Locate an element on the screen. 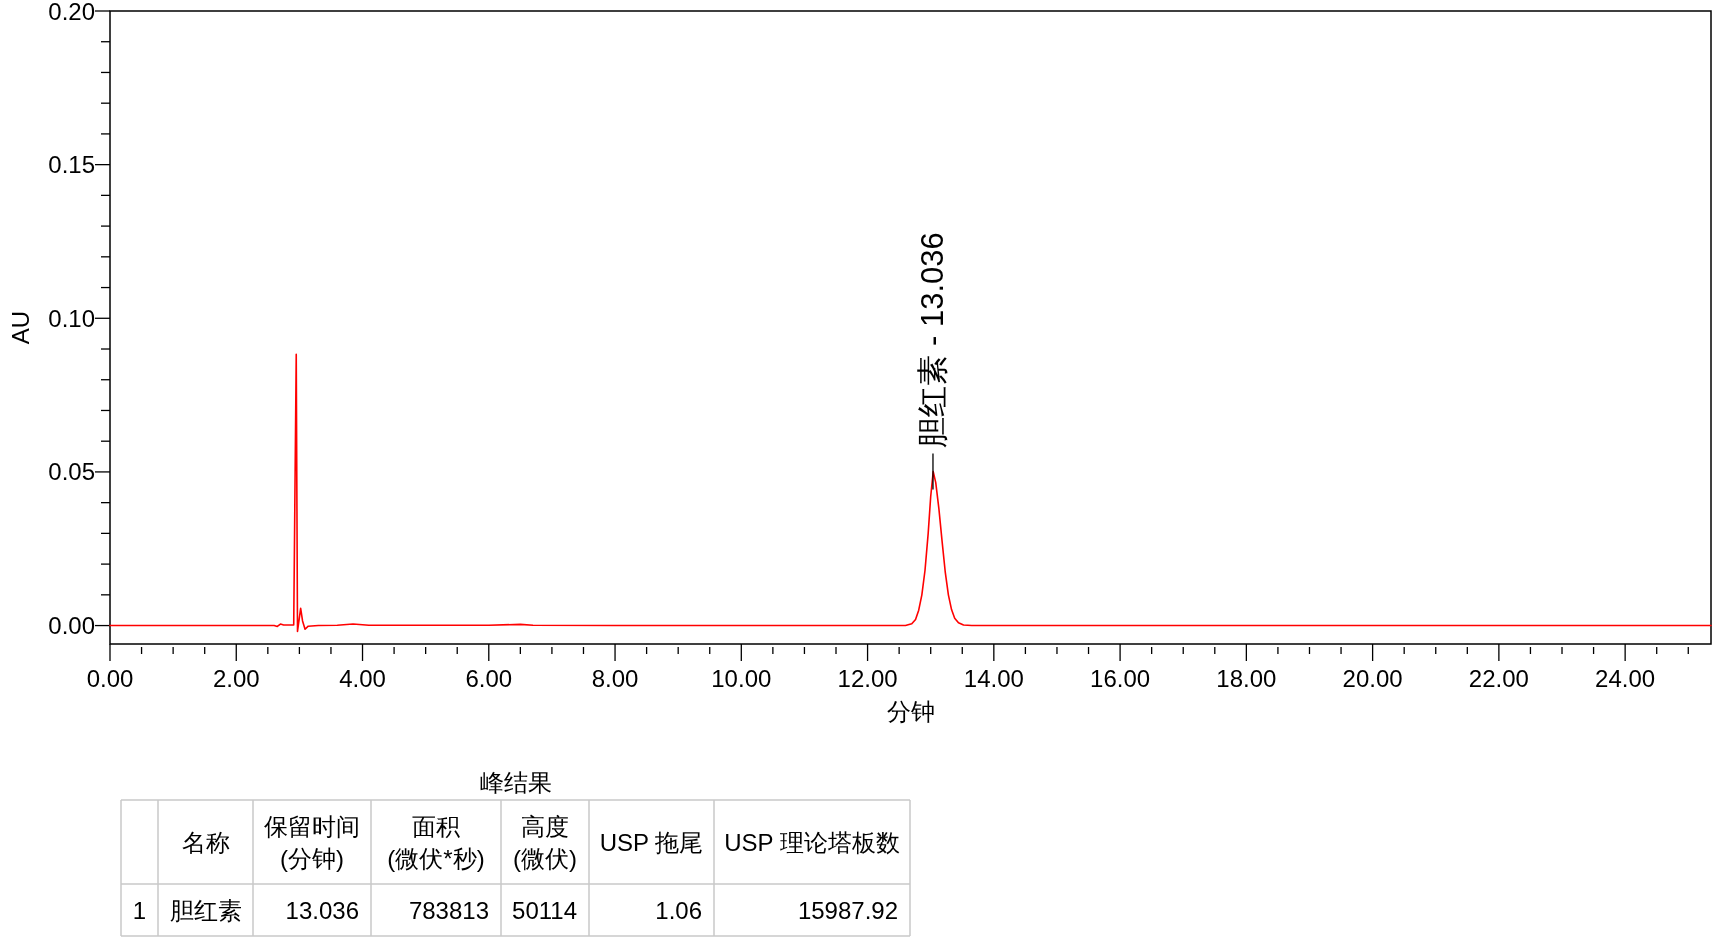 Image resolution: width=1723 pixels, height=949 pixels. text: 1.06 is located at coordinates (678, 910).